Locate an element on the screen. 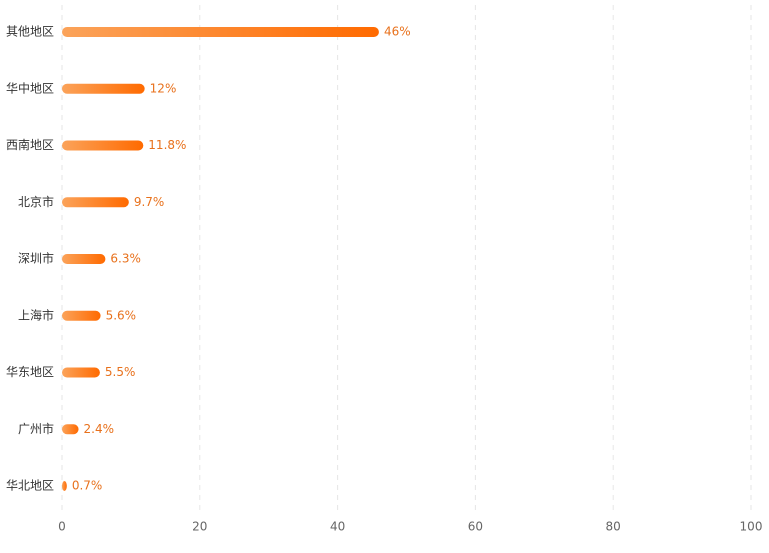 The height and width of the screenshot is (553, 769). value-label: 11.8% is located at coordinates (167, 145).